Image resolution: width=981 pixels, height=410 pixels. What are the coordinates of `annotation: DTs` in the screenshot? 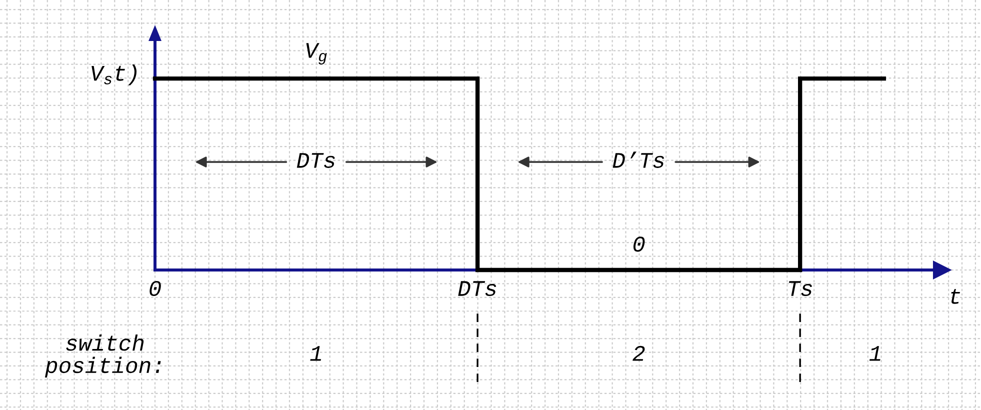 It's located at (315, 160).